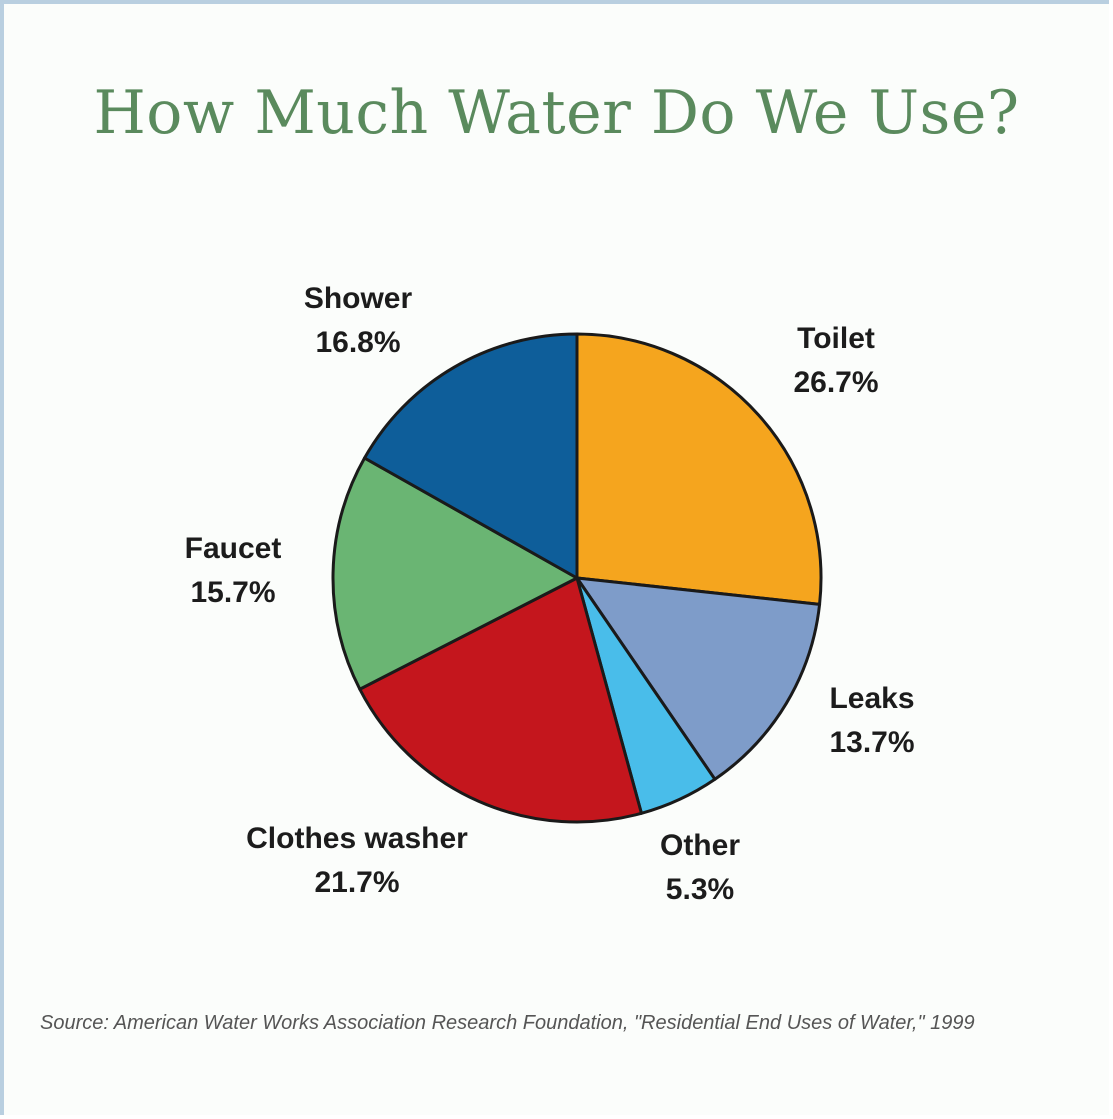  What do you see at coordinates (358, 298) in the screenshot?
I see `slice-label-shower: Shower` at bounding box center [358, 298].